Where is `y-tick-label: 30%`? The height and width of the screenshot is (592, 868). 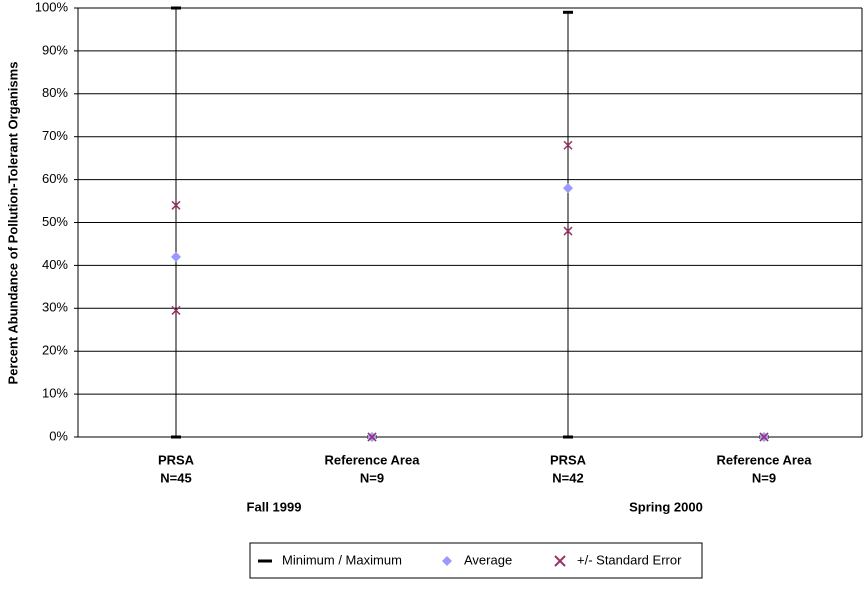
y-tick-label: 30% is located at coordinates (55, 307).